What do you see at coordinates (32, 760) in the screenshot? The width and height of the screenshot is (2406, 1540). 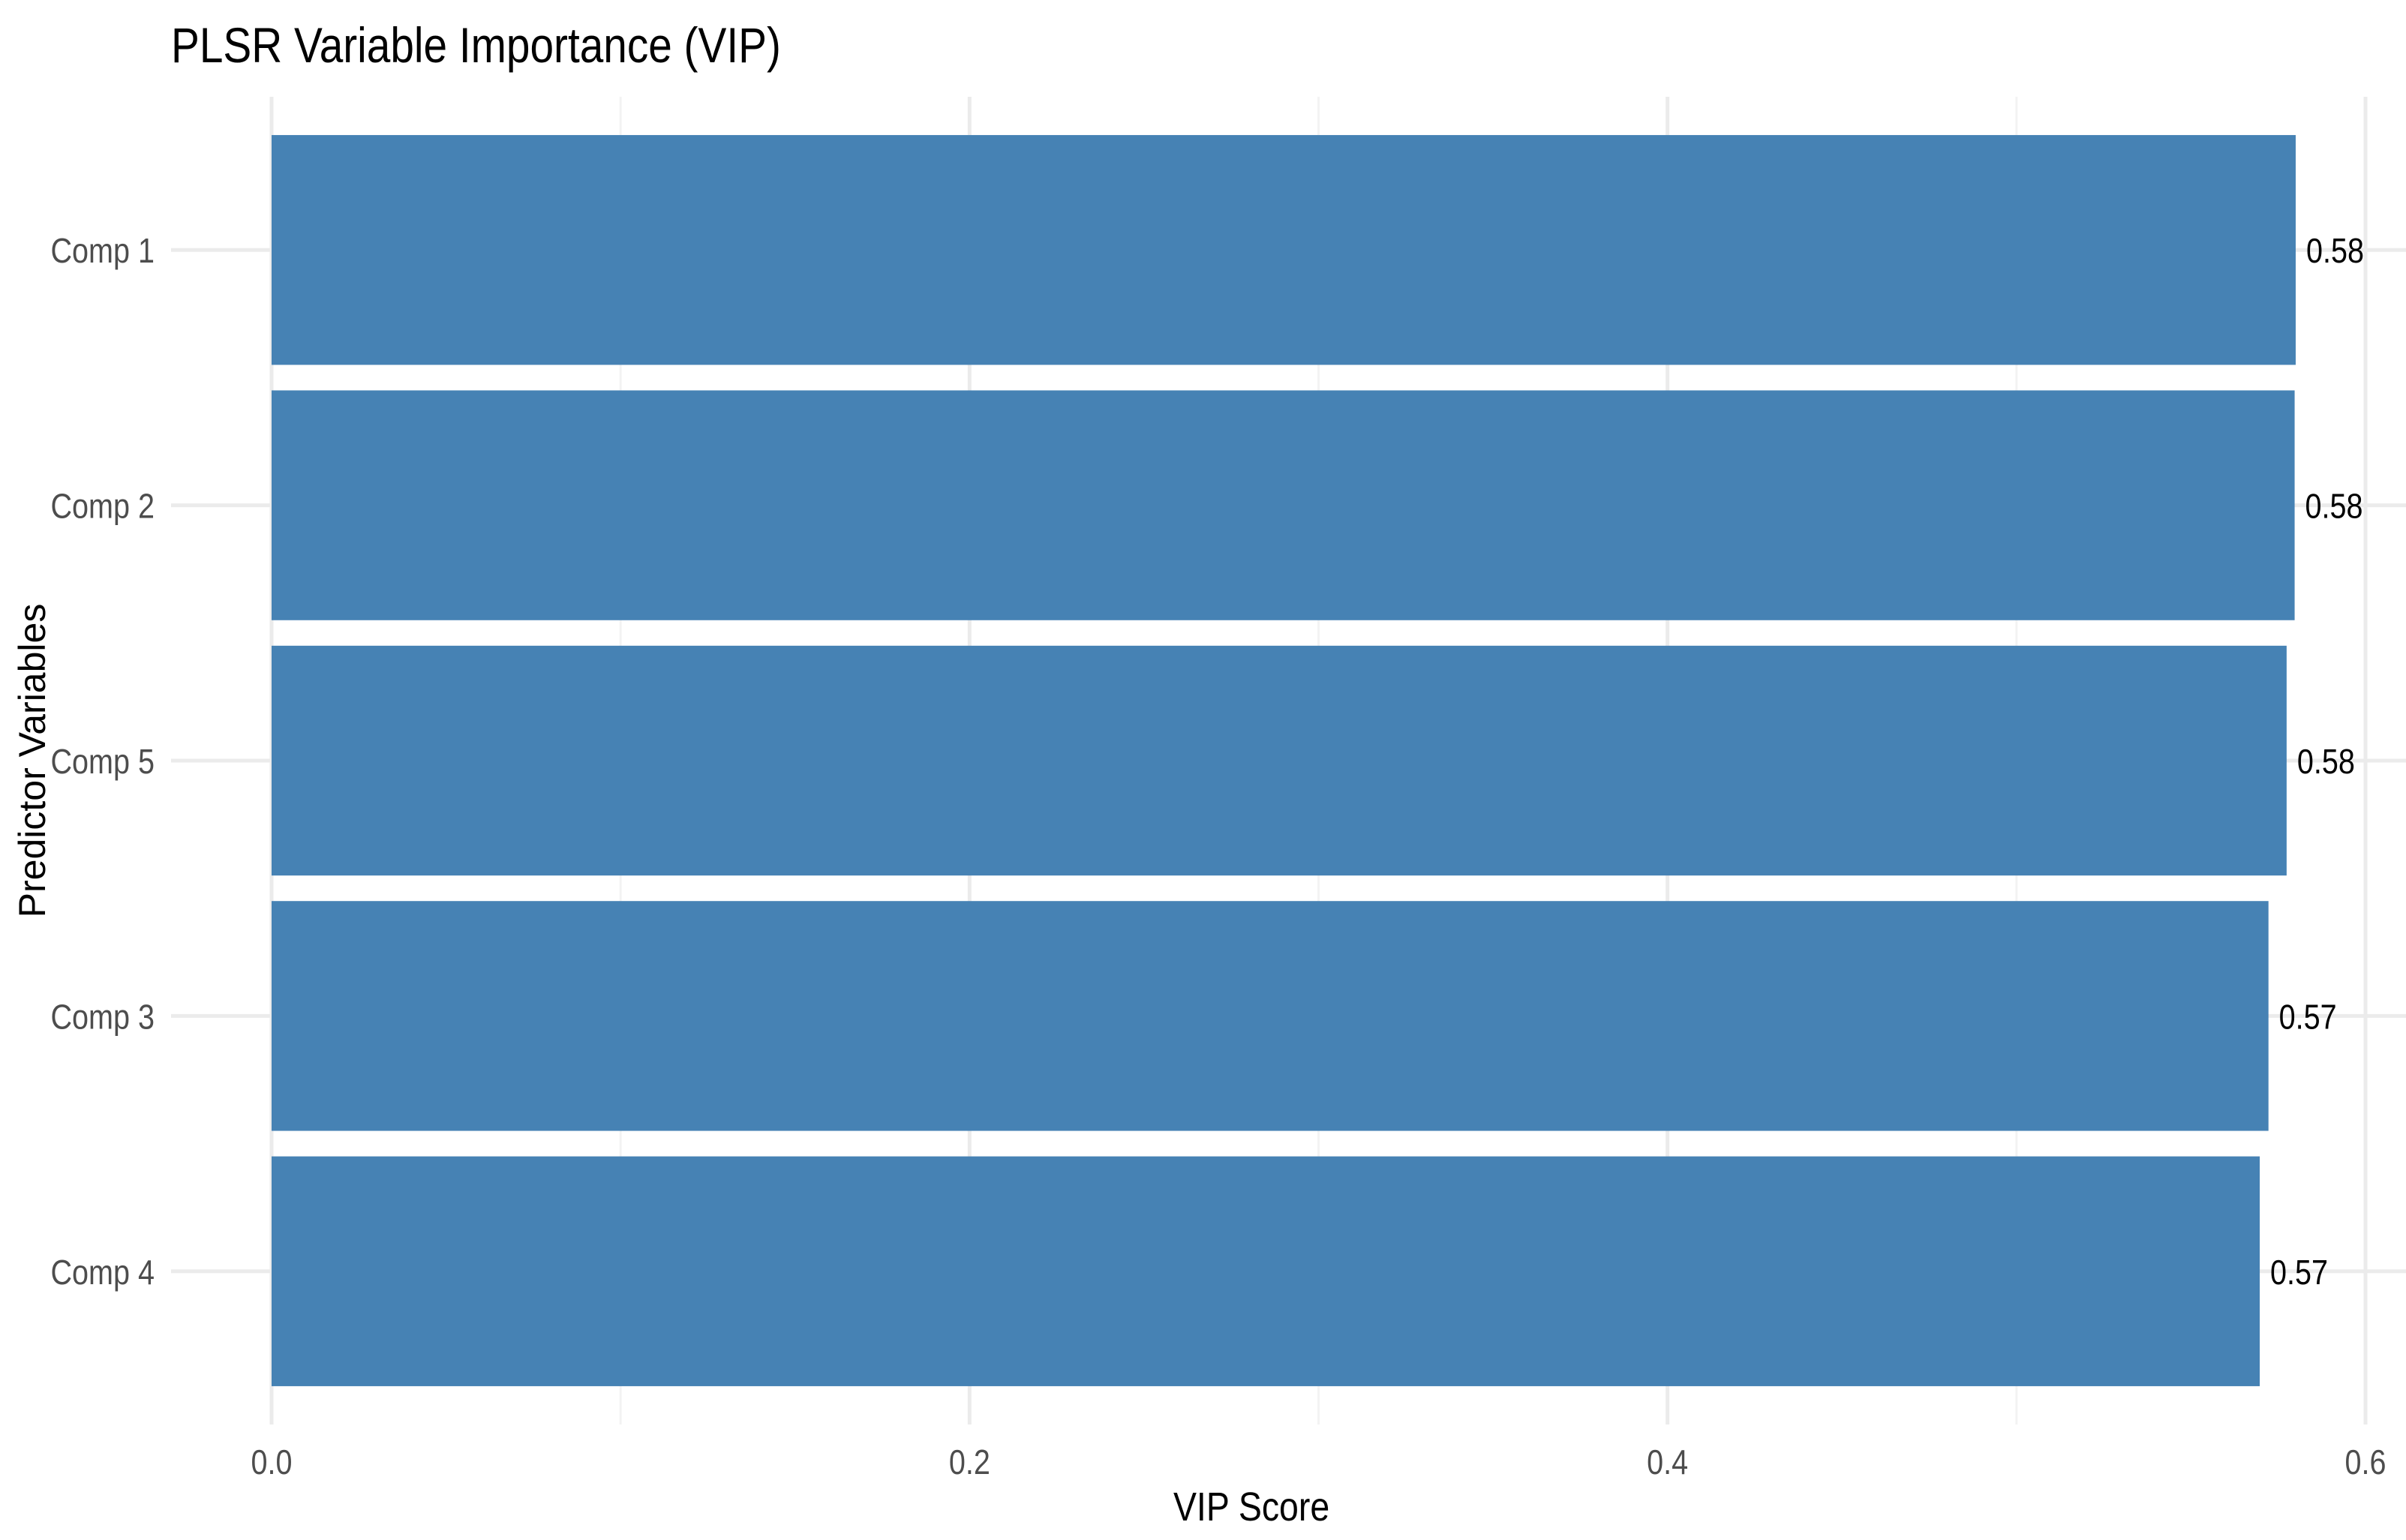 I see `y-axis-title: Predictor Variables` at bounding box center [32, 760].